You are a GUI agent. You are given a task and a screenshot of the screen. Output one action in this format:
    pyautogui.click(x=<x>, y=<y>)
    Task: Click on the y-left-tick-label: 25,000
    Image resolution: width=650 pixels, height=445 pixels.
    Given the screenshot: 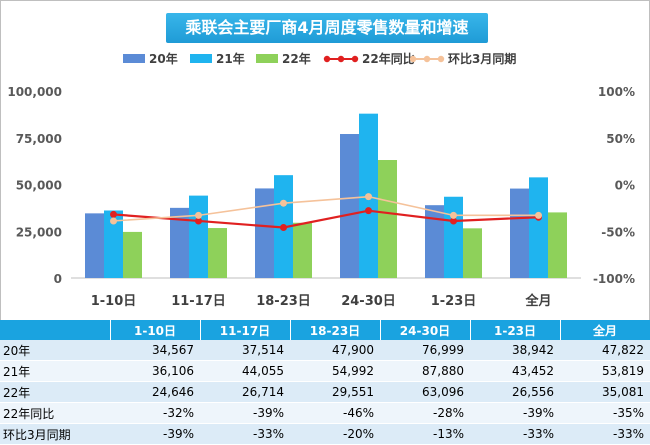 What is the action you would take?
    pyautogui.click(x=39, y=232)
    